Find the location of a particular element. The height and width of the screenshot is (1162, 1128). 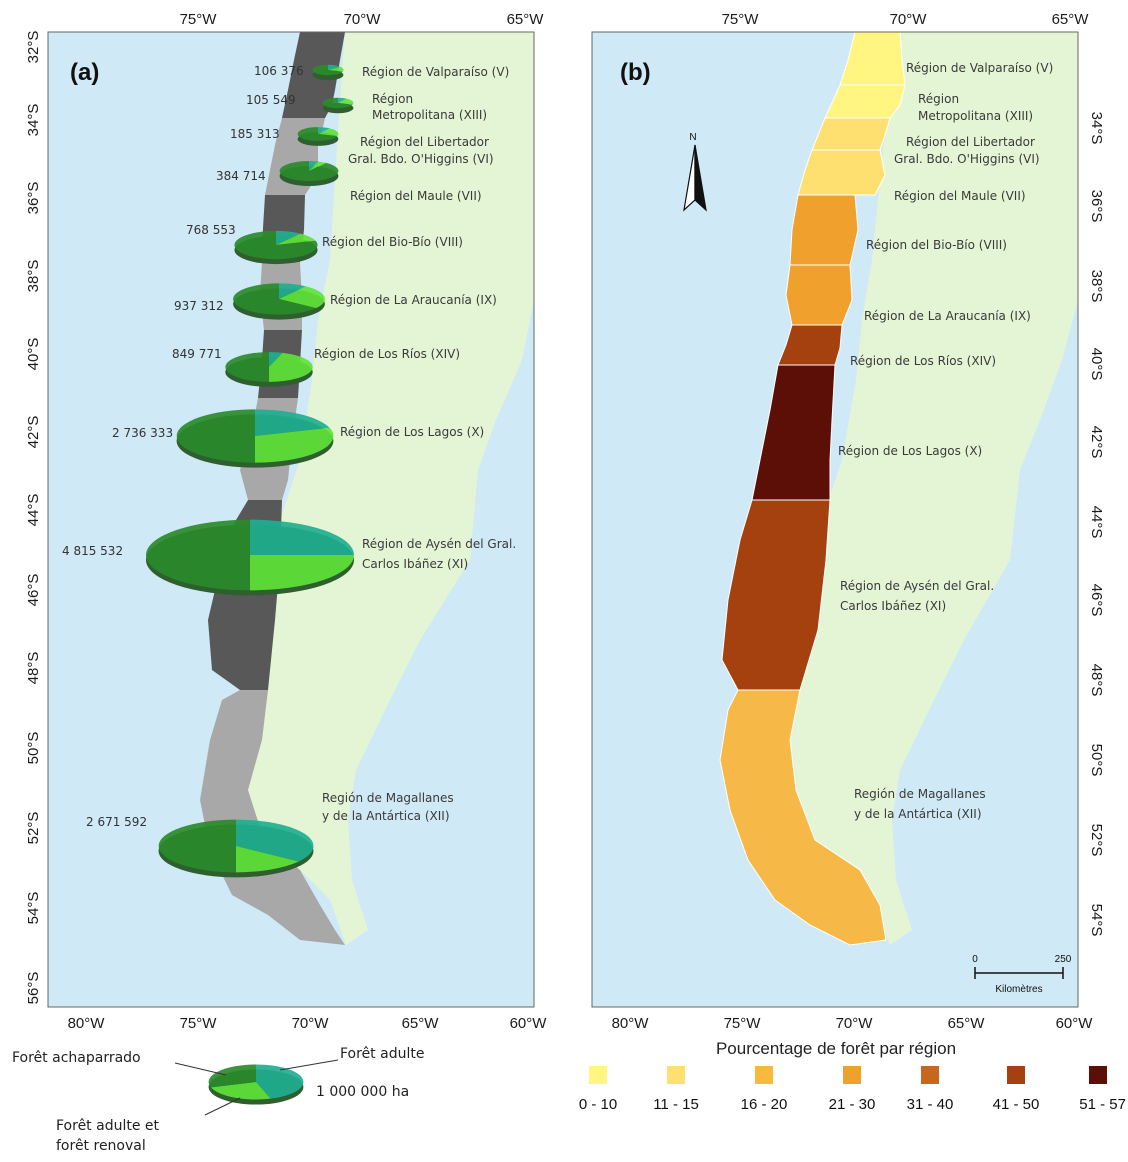

panel-b-region-label: y de la Antártica (XII) is located at coordinates (918, 814).